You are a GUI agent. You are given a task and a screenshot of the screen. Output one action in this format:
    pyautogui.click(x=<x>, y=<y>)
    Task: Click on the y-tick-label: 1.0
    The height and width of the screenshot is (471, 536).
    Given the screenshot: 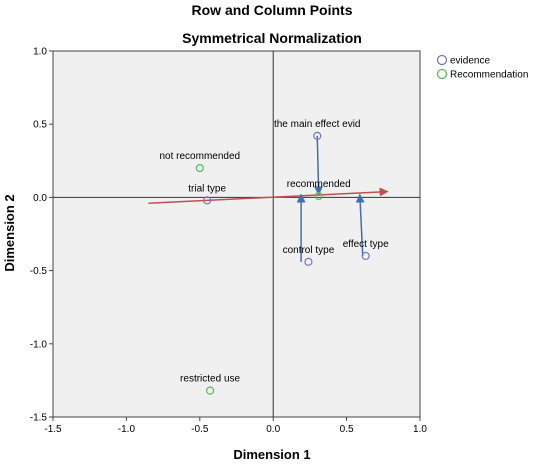 What is the action you would take?
    pyautogui.click(x=40, y=52)
    